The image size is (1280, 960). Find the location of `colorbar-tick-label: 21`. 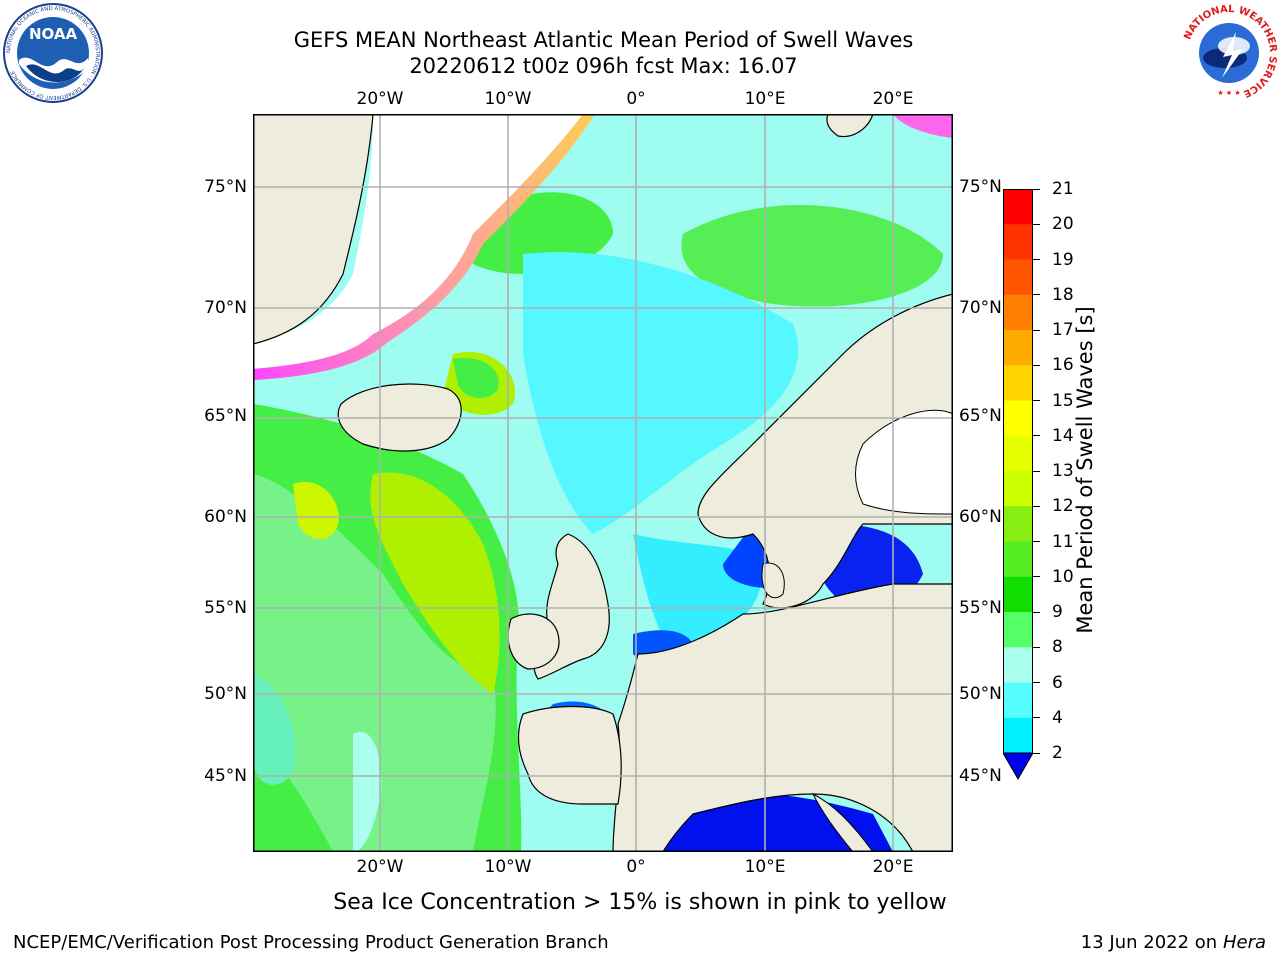

colorbar-tick-label: 21 is located at coordinates (1063, 189).